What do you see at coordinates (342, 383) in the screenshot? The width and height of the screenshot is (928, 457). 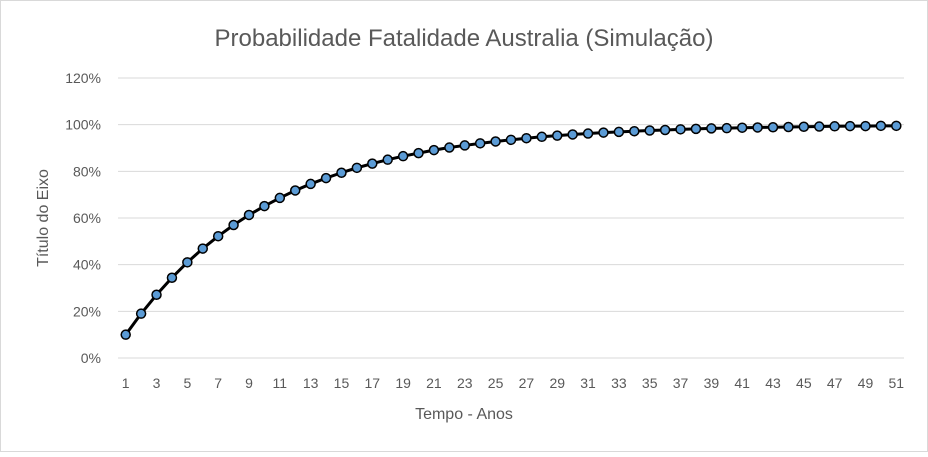 I see `x-tick-label: 15` at bounding box center [342, 383].